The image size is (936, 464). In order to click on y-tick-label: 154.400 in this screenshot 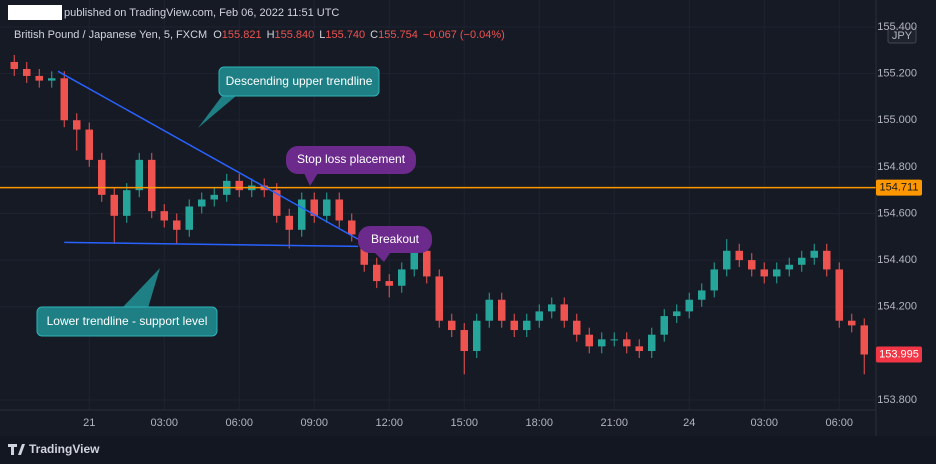, I will do `click(897, 260)`.